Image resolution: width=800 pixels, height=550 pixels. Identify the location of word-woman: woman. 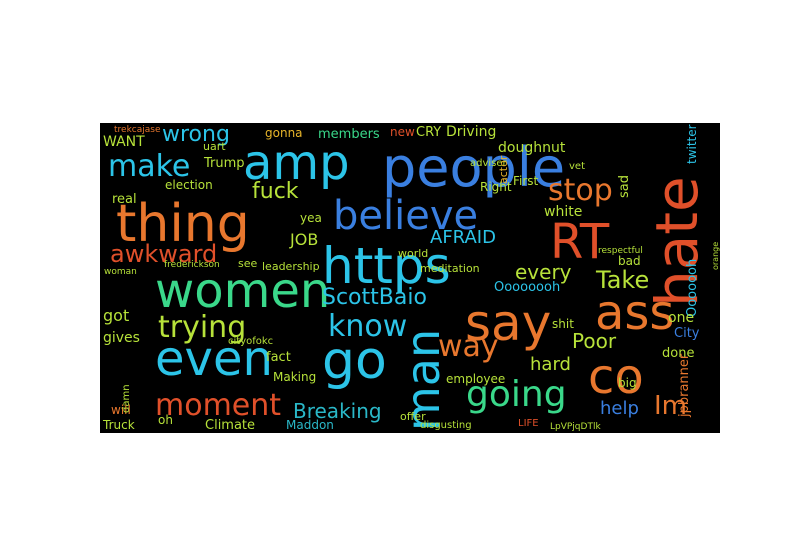
(120, 272).